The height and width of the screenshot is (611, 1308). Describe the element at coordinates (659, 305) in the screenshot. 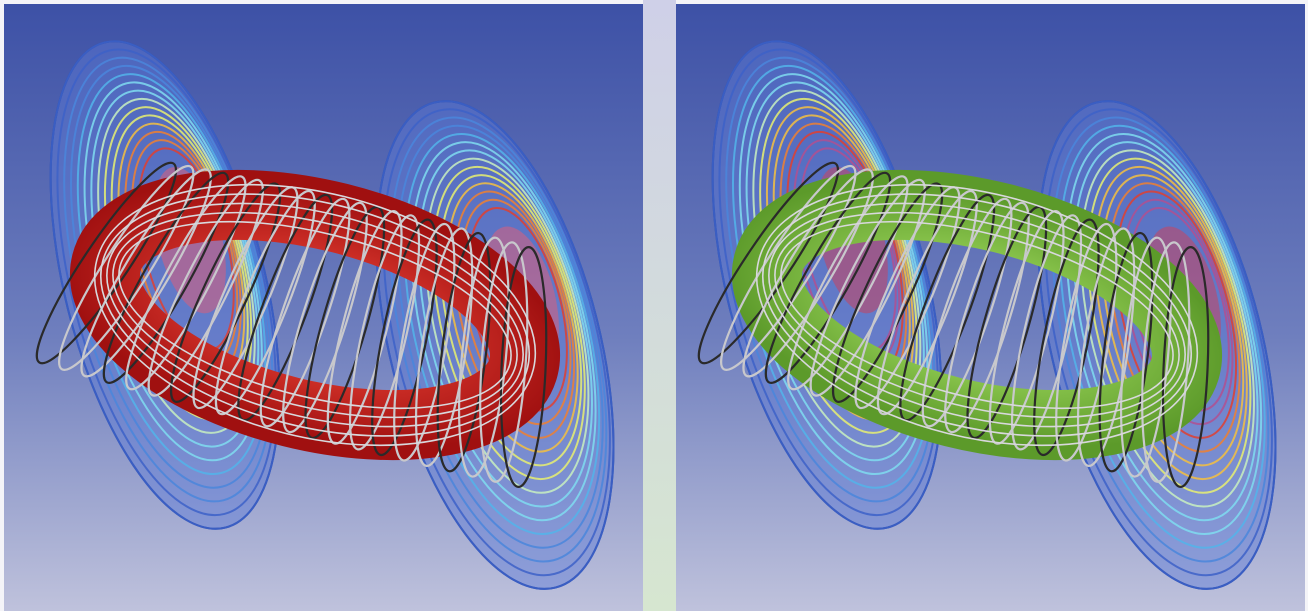

I see `panel-gap` at that location.